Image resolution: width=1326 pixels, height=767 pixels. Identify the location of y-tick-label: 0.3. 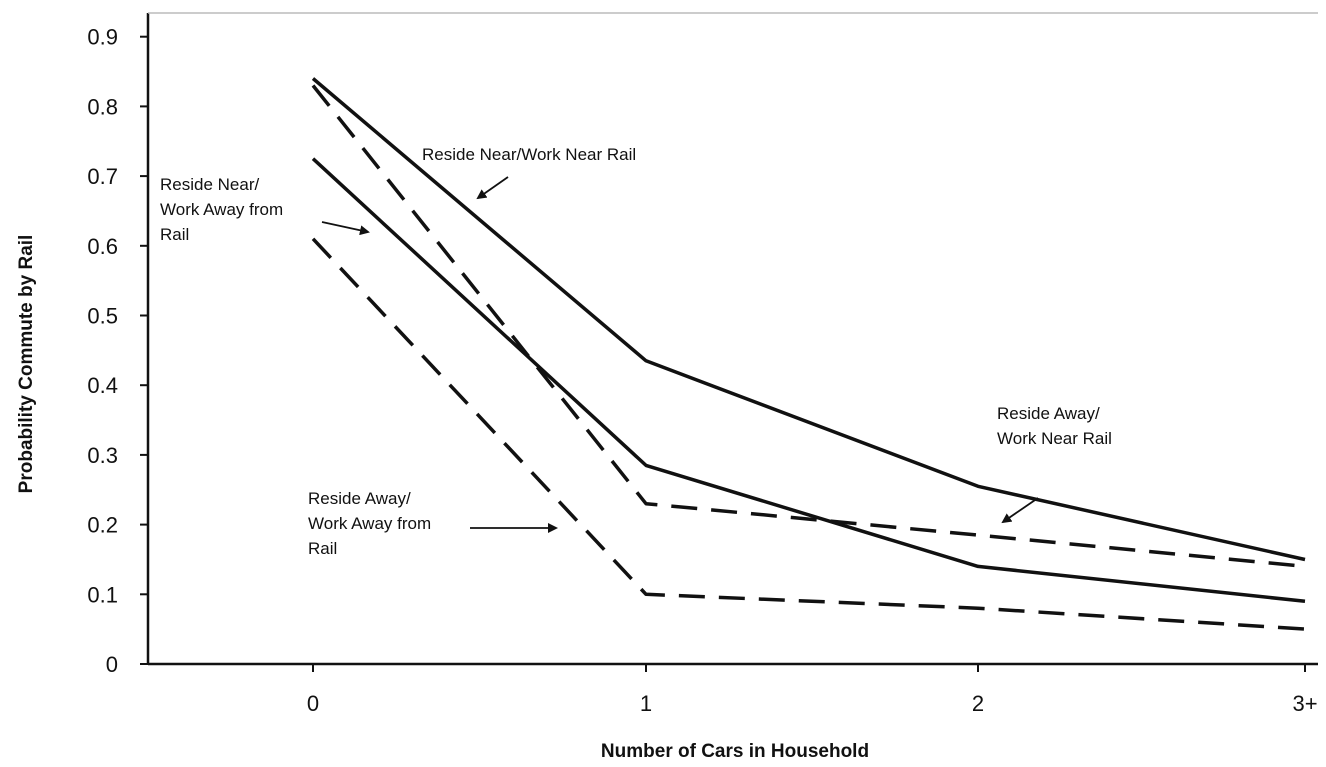
(102, 455).